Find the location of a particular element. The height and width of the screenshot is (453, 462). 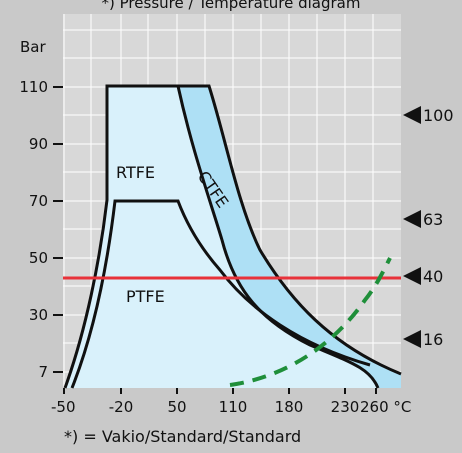

x-tick-label-4: 180 is located at coordinates (289, 407).